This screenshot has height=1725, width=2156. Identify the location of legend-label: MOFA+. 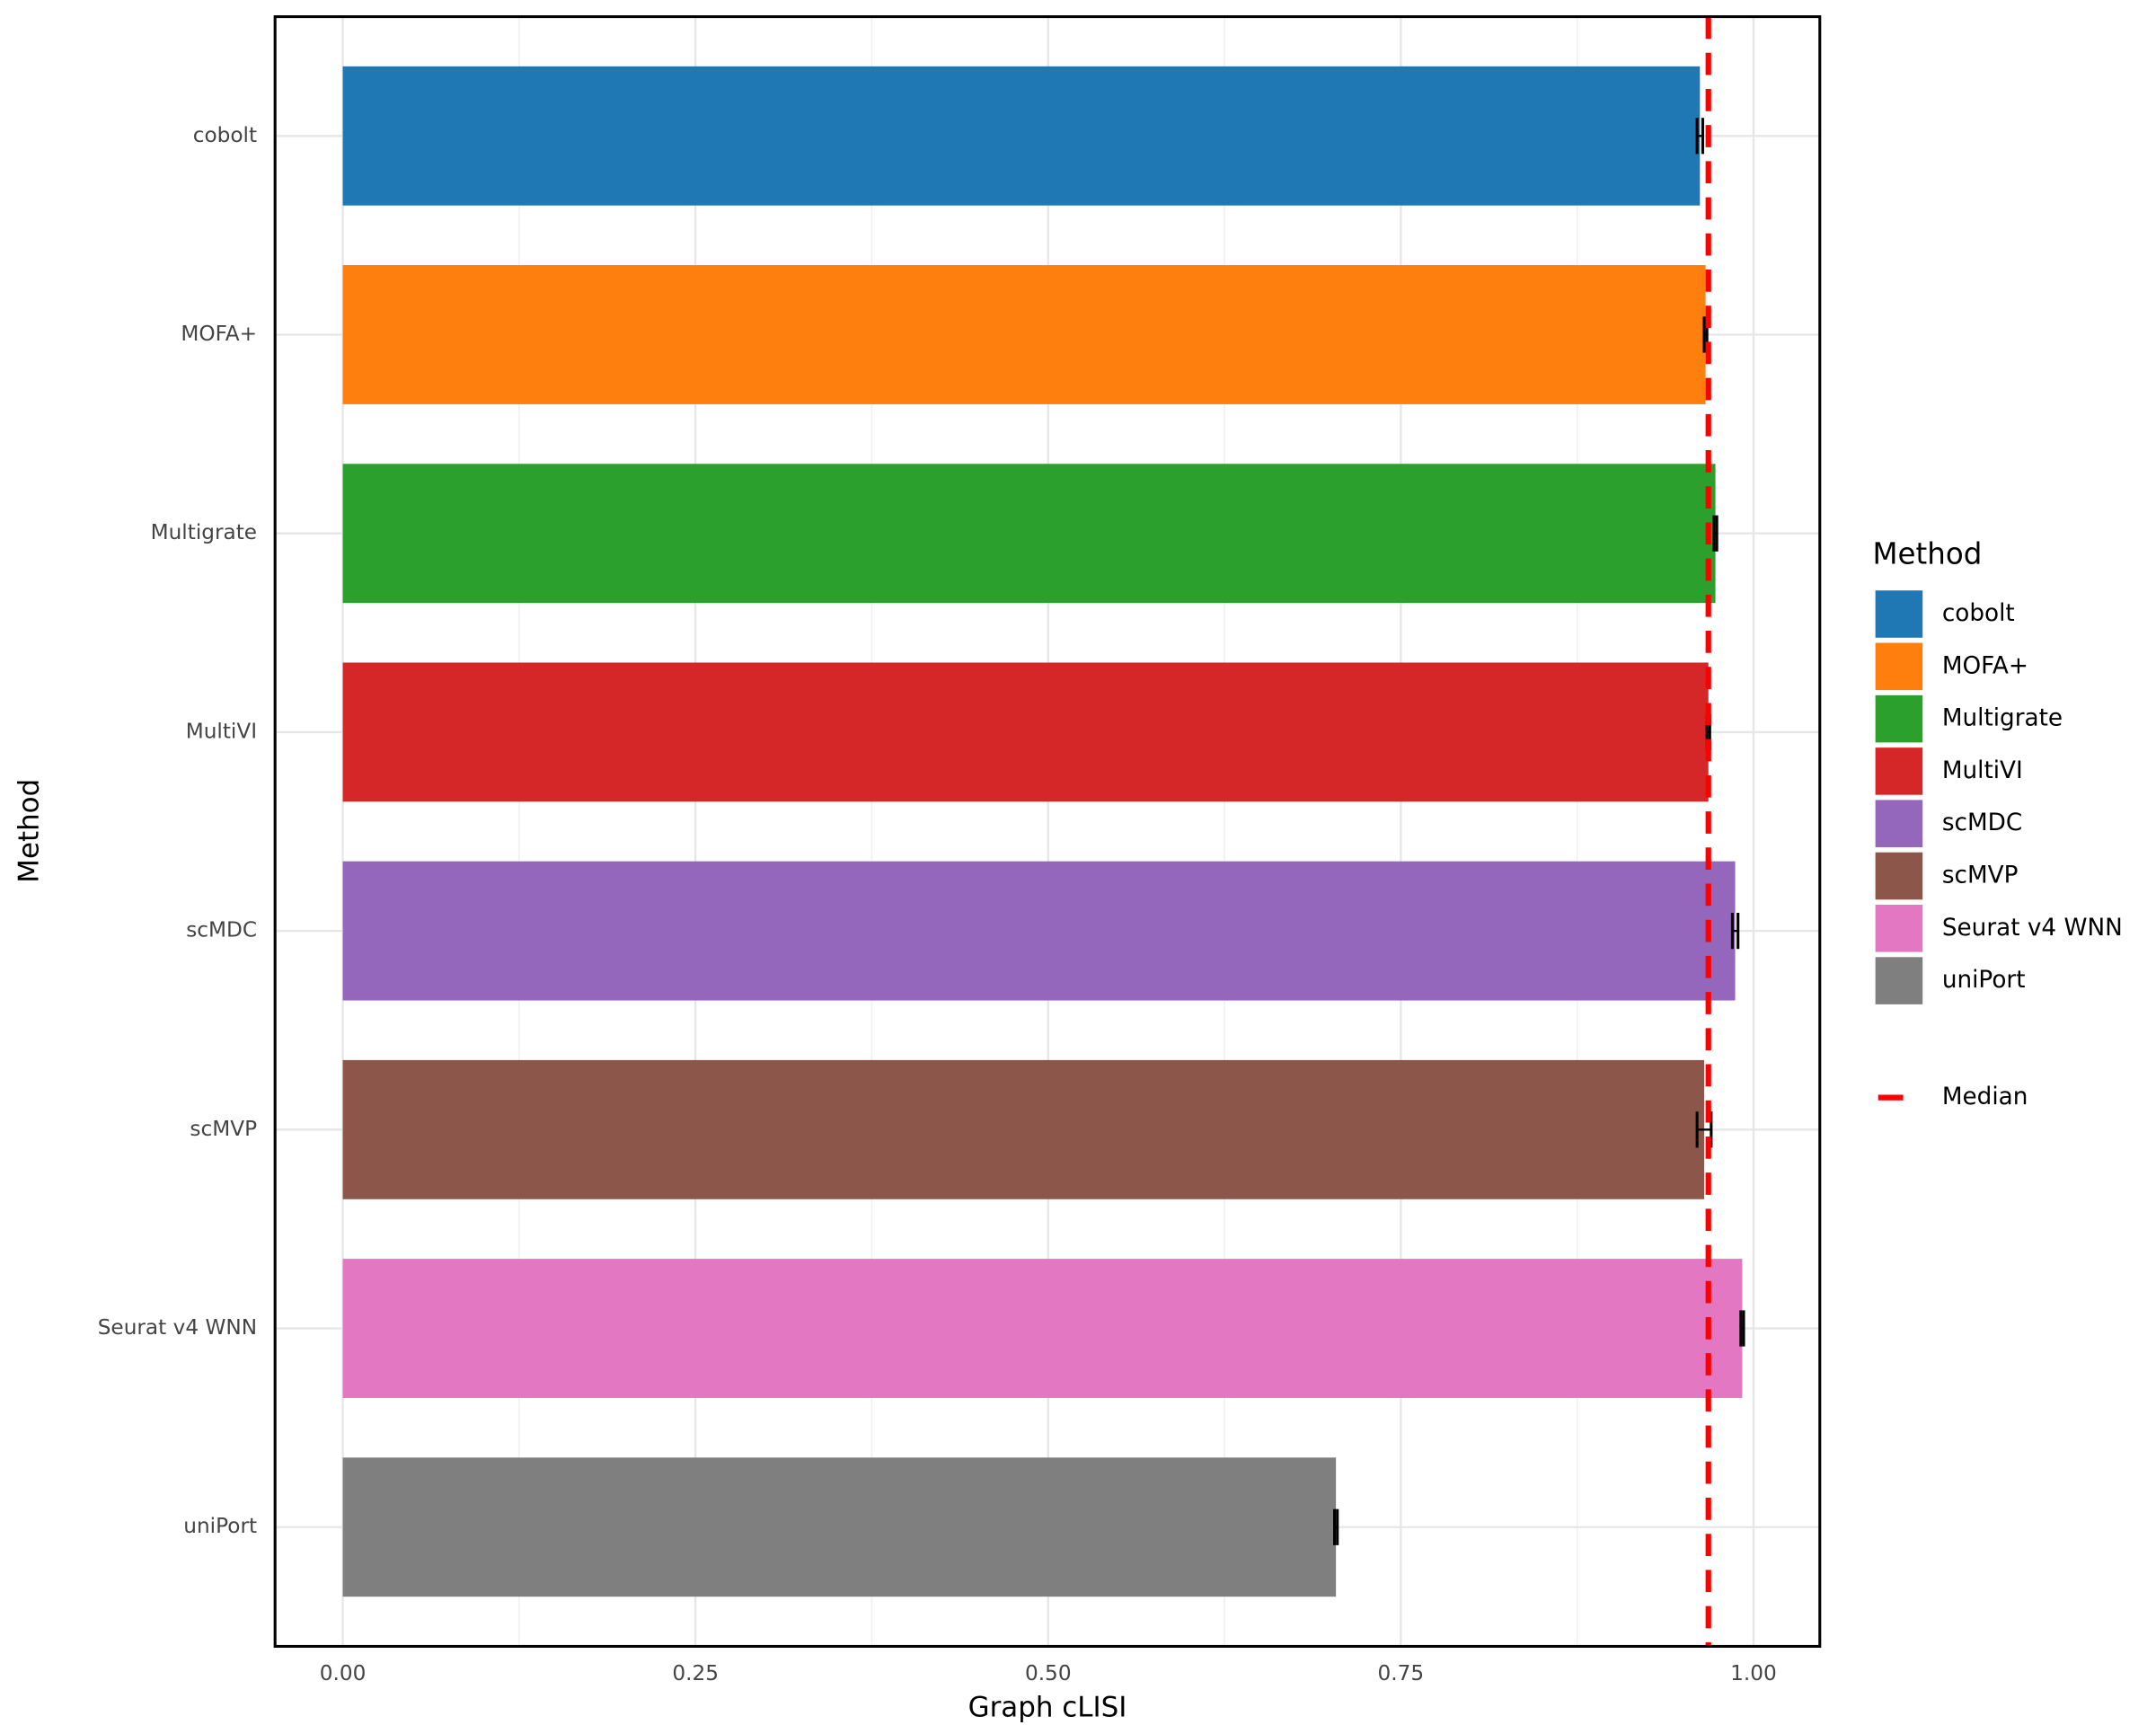
(1985, 665).